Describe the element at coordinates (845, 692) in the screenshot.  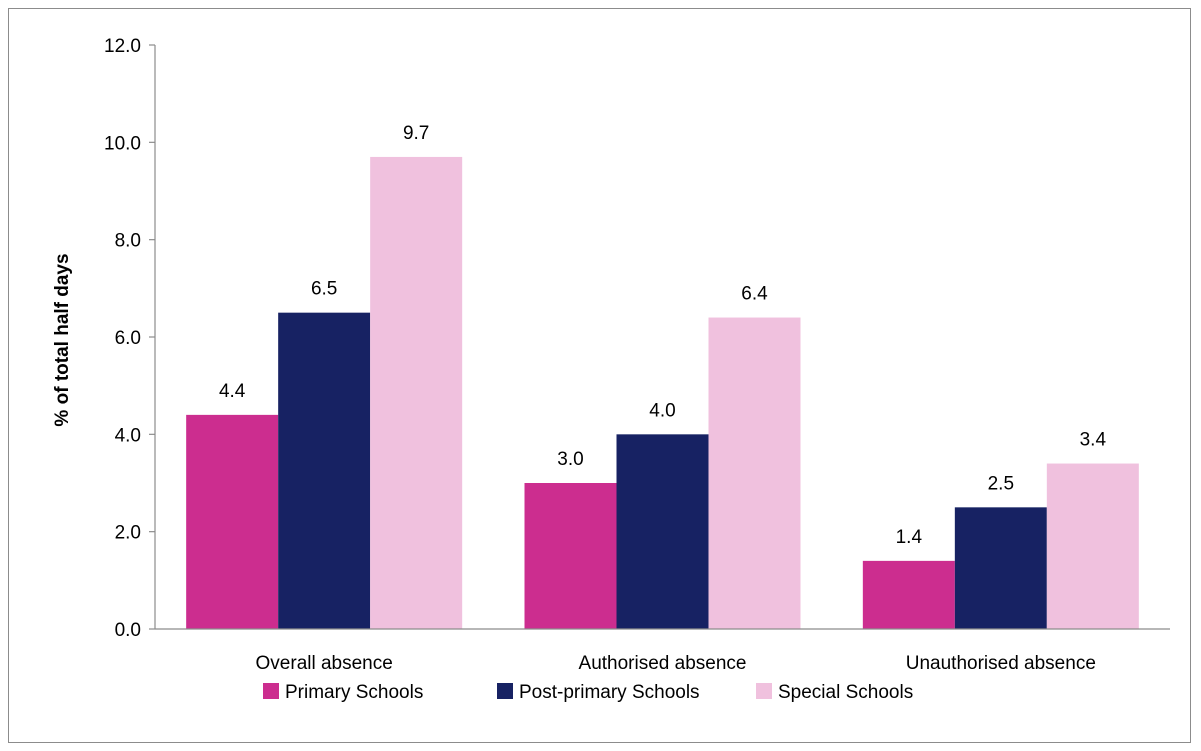
I see `legend-label: Special Schools` at that location.